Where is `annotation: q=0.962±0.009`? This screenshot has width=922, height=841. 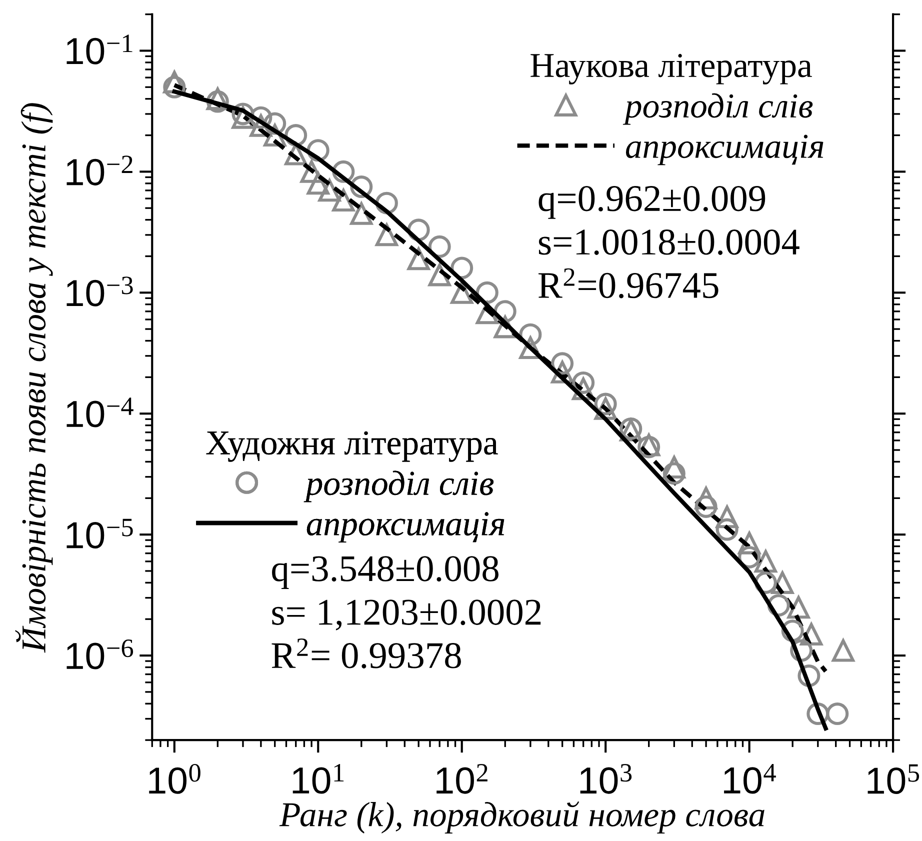 annotation: q=0.962±0.009 is located at coordinates (652, 202).